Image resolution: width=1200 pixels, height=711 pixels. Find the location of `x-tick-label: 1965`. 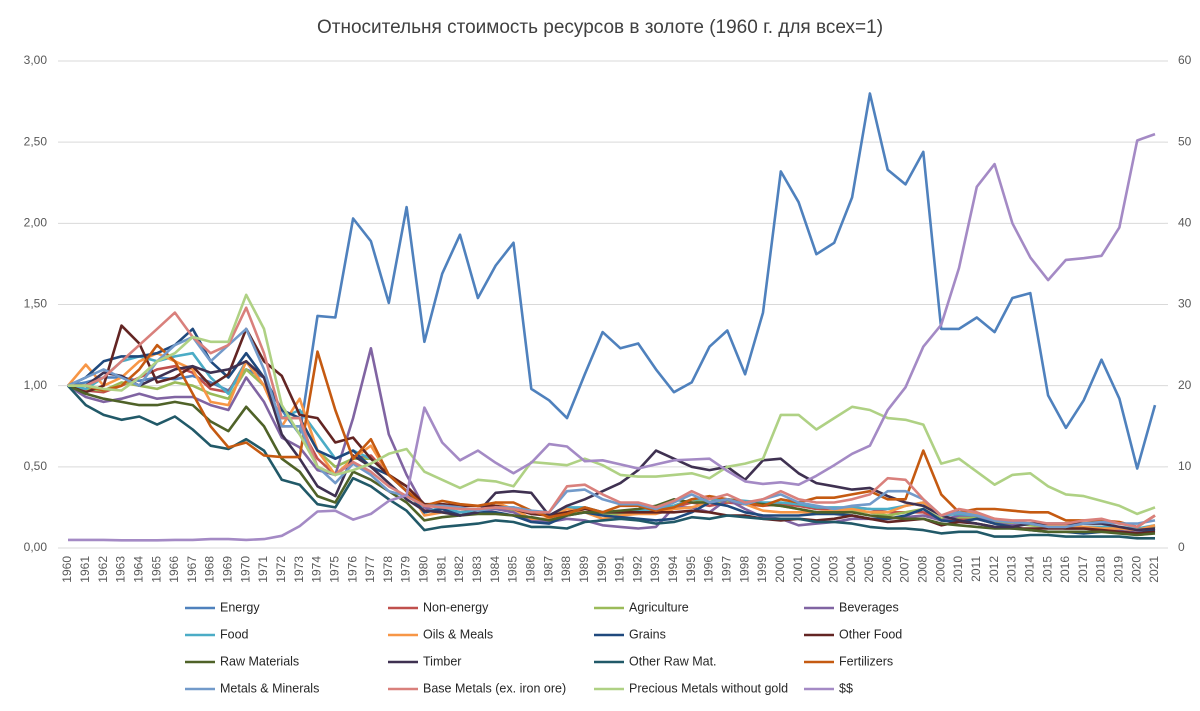

x-tick-label: 1965 is located at coordinates (156, 569).